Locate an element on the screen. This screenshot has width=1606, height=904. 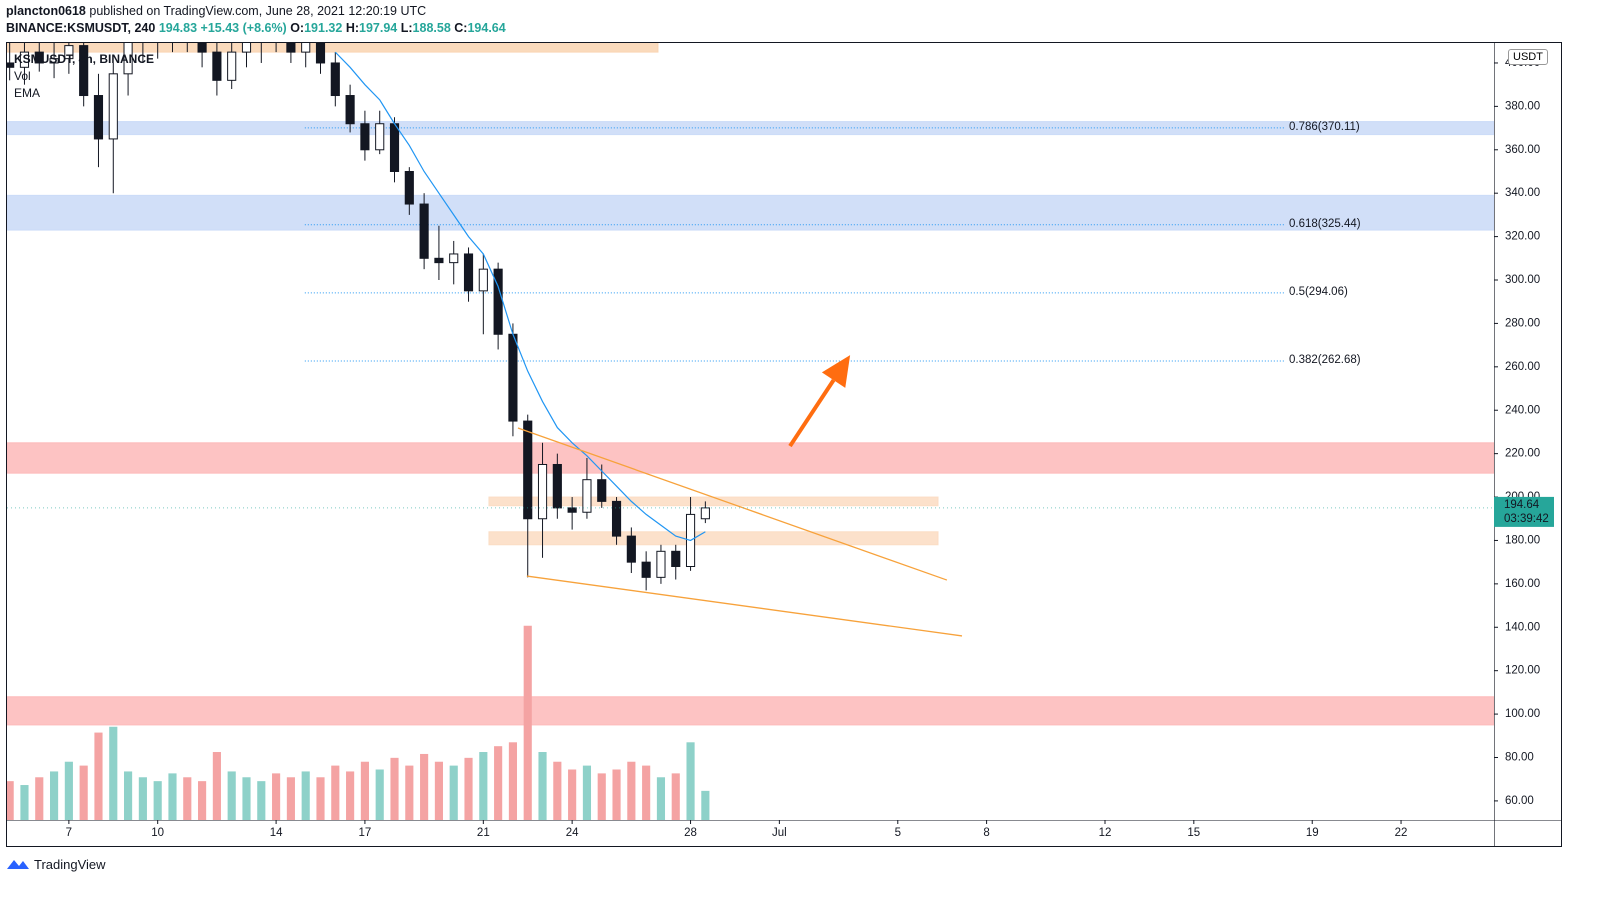
x-tick-label: 17 is located at coordinates (365, 833).